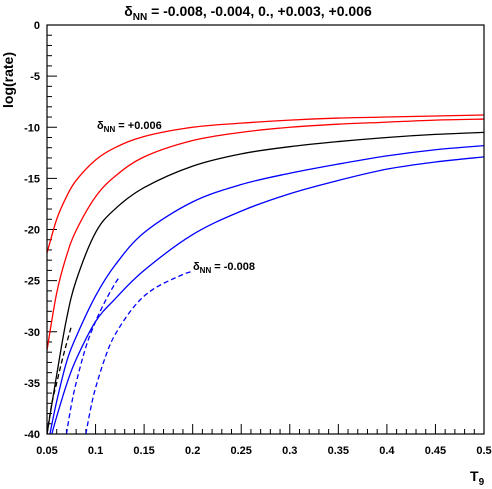 The height and width of the screenshot is (489, 492). I want to click on annotation-plus-rest: = +0.006, so click(138, 126).